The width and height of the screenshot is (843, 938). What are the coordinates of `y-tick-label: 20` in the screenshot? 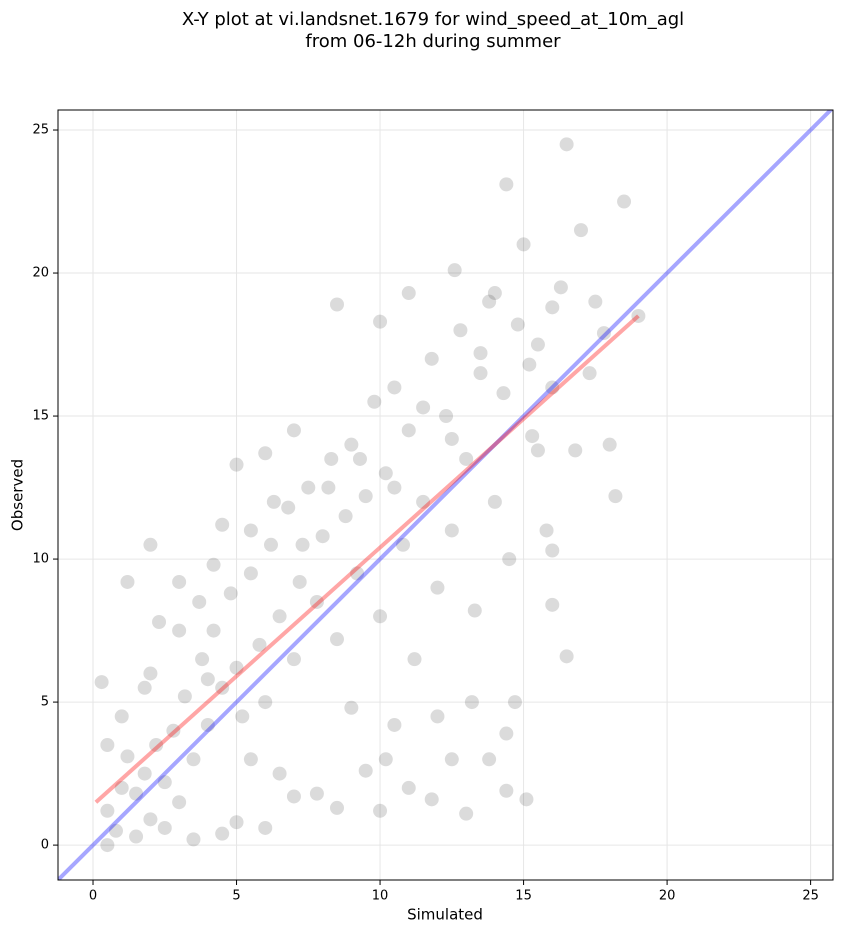 It's located at (40, 273).